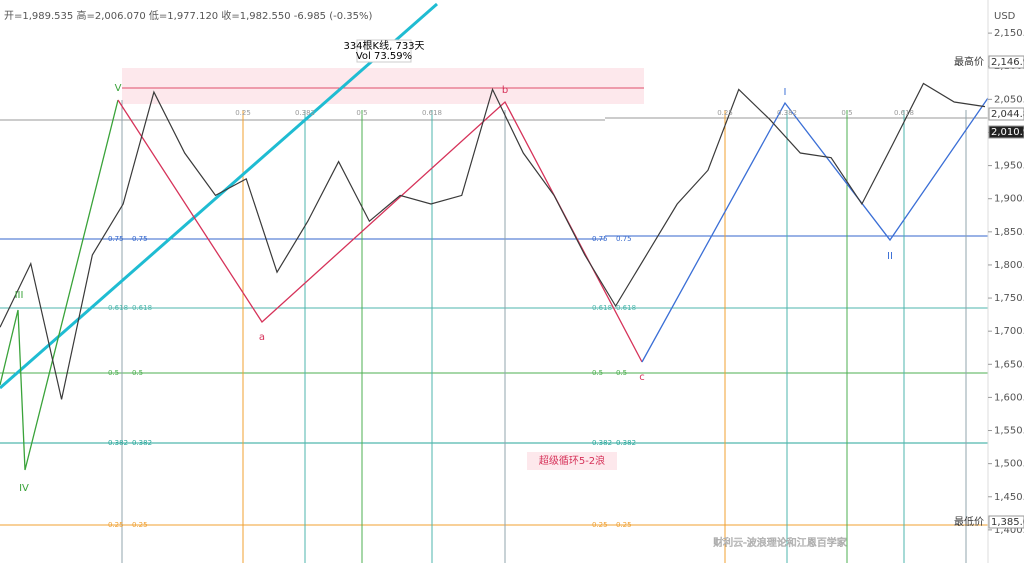  Describe the element at coordinates (1009, 431) in the screenshot. I see `y-tick-label: 1,550.000` at that location.